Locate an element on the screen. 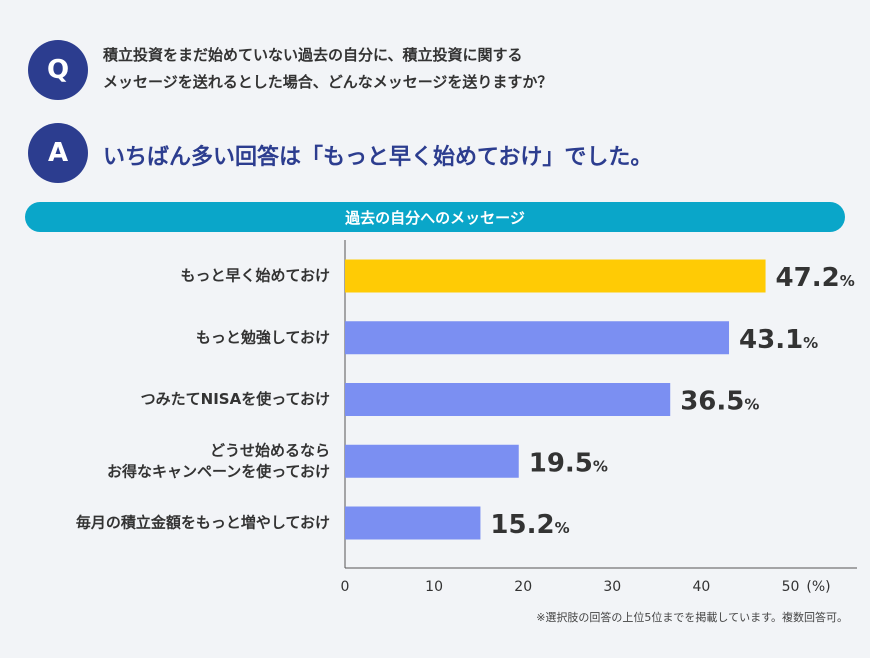  value-label-5: 15.2% is located at coordinates (529, 525).